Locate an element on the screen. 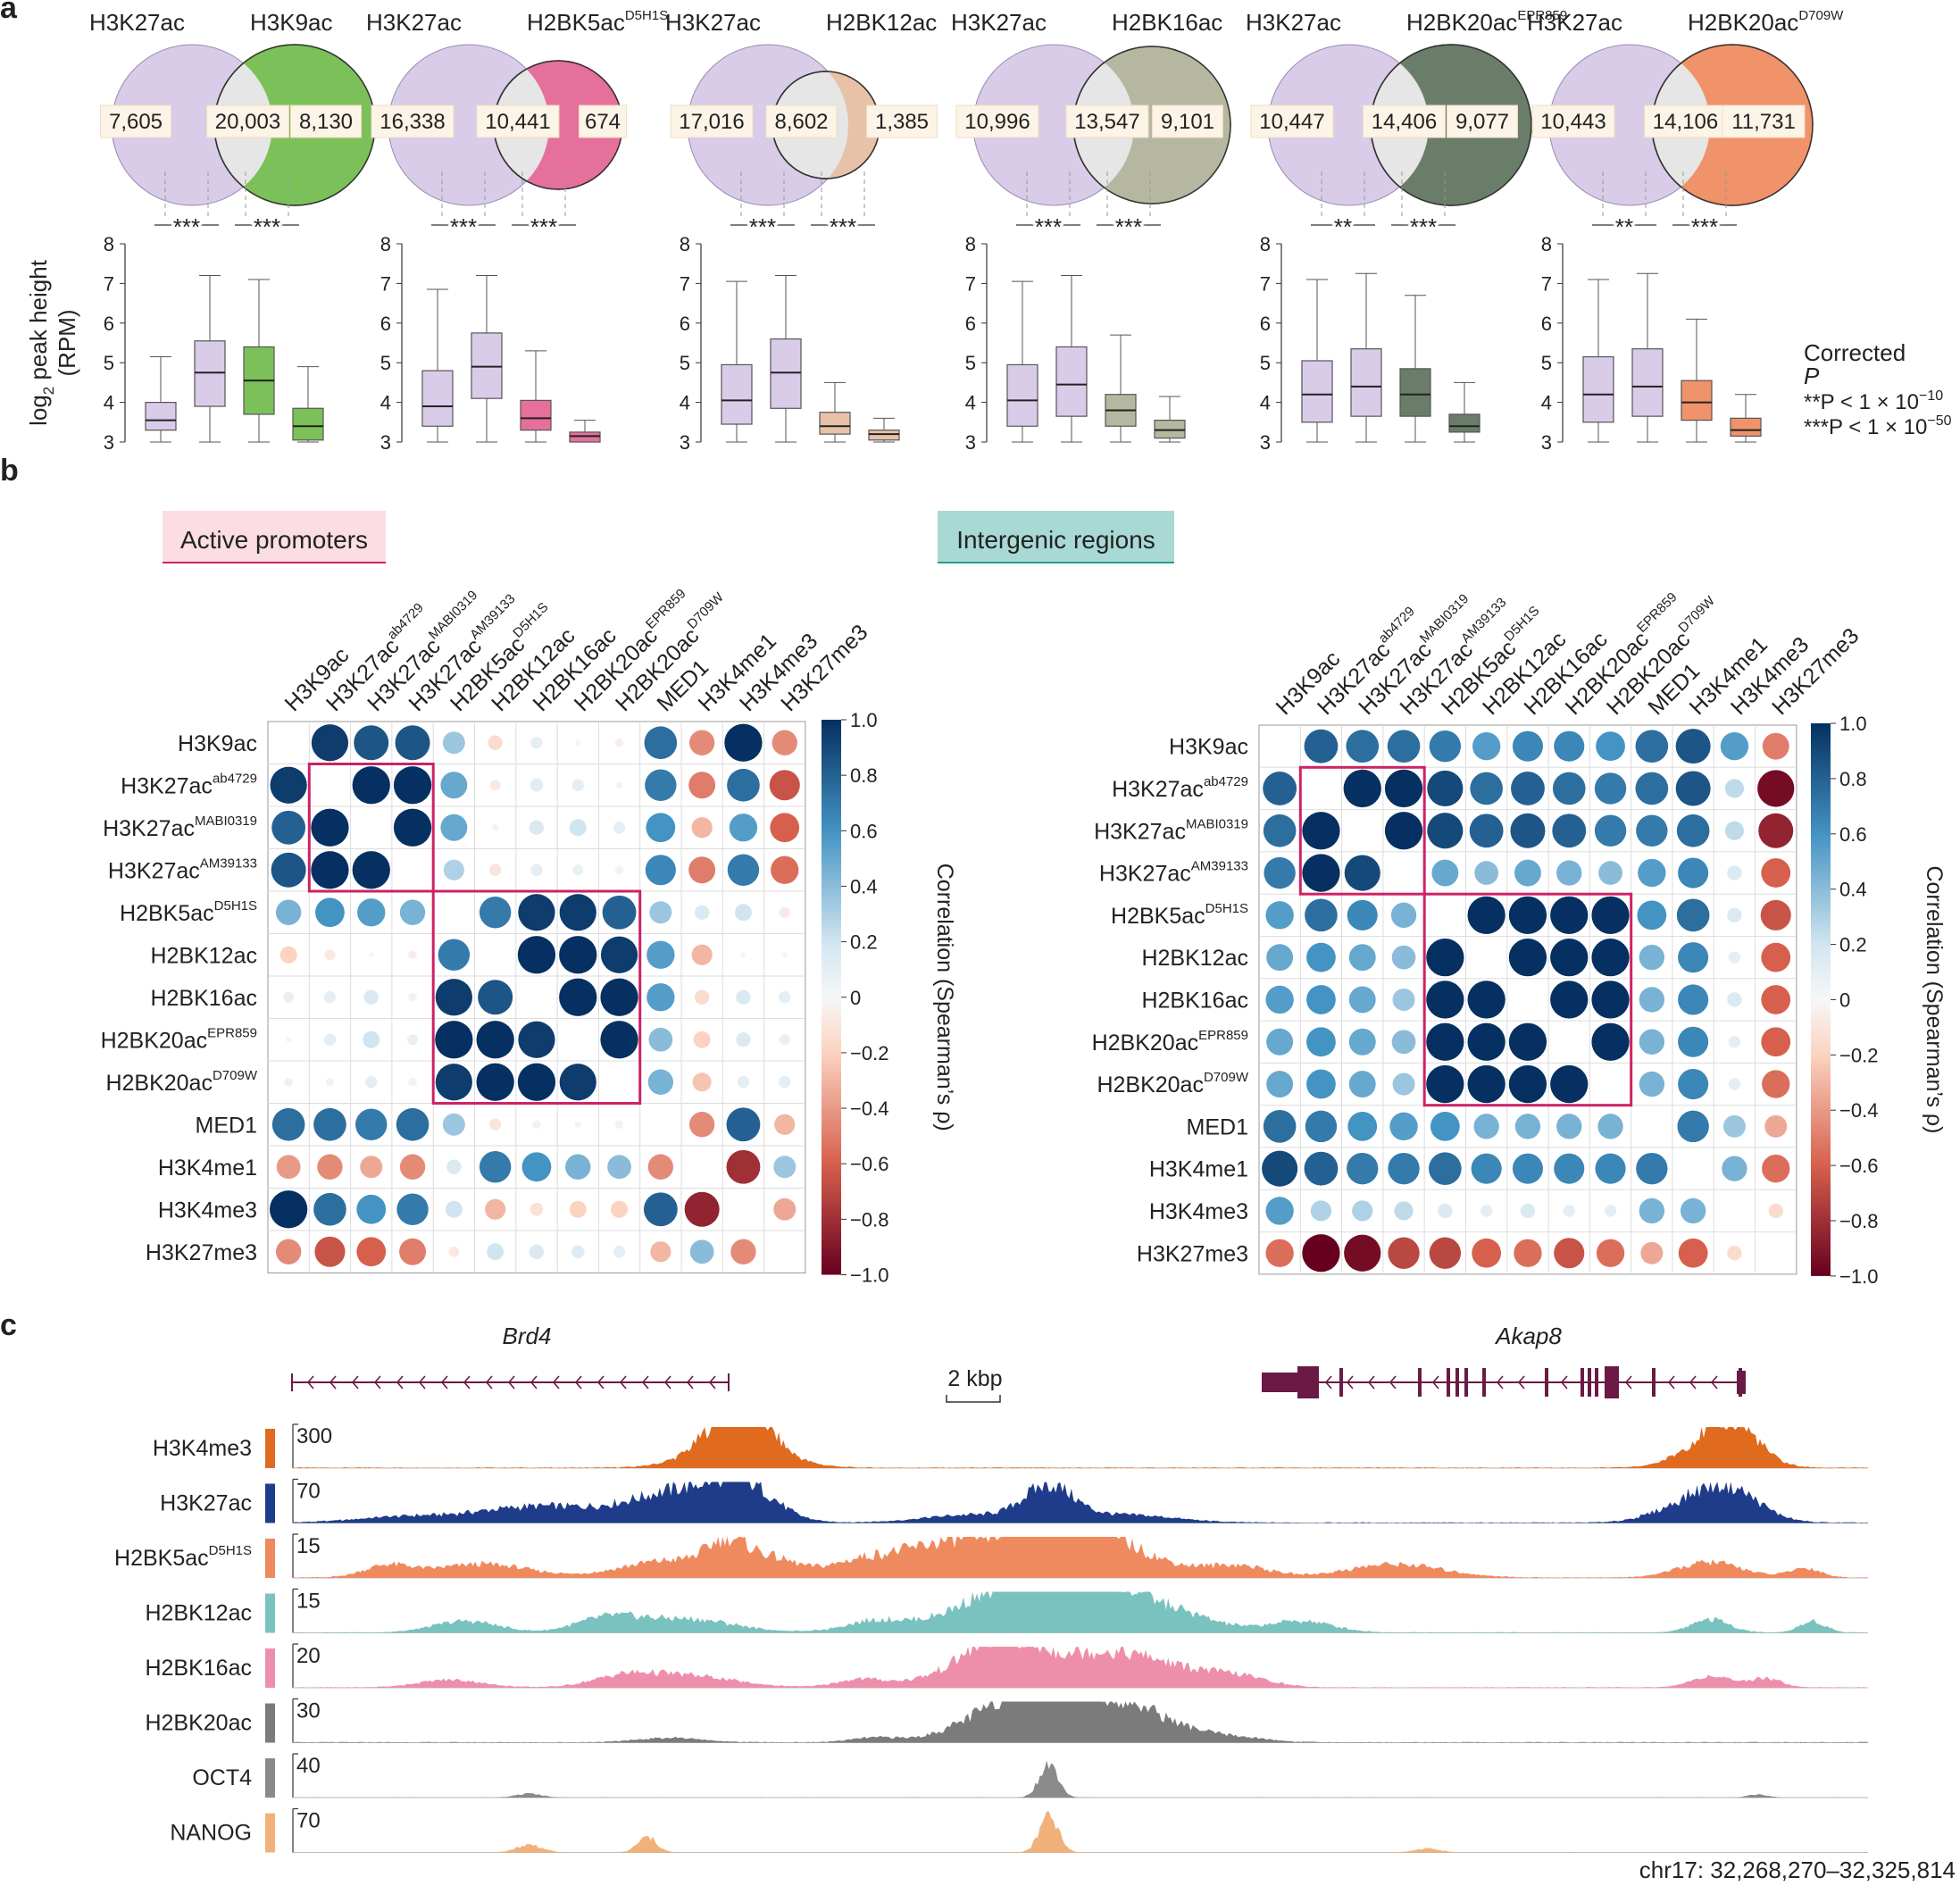 The height and width of the screenshot is (1886, 1960). track-oct4: OCT4 40 is located at coordinates (1030, 1775).